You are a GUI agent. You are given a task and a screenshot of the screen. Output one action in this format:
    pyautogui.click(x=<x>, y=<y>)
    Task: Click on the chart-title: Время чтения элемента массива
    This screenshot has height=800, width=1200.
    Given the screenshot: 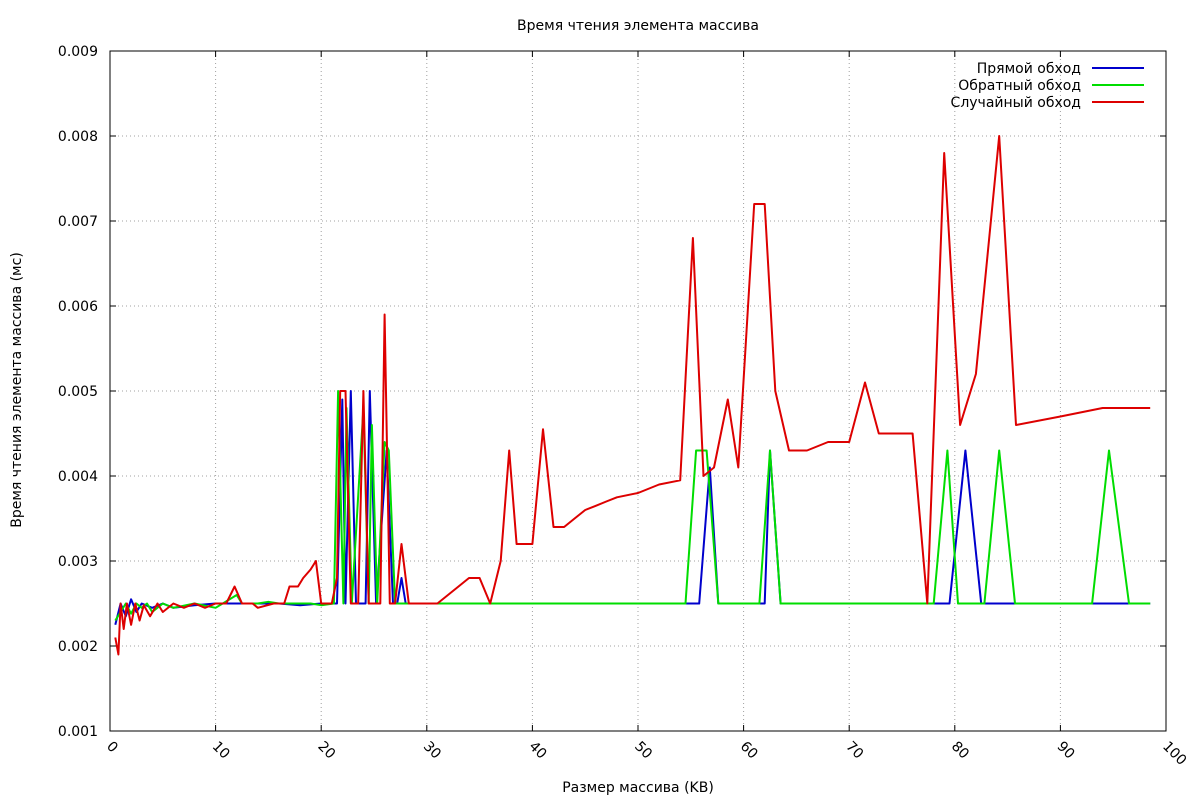 What is the action you would take?
    pyautogui.click(x=638, y=26)
    